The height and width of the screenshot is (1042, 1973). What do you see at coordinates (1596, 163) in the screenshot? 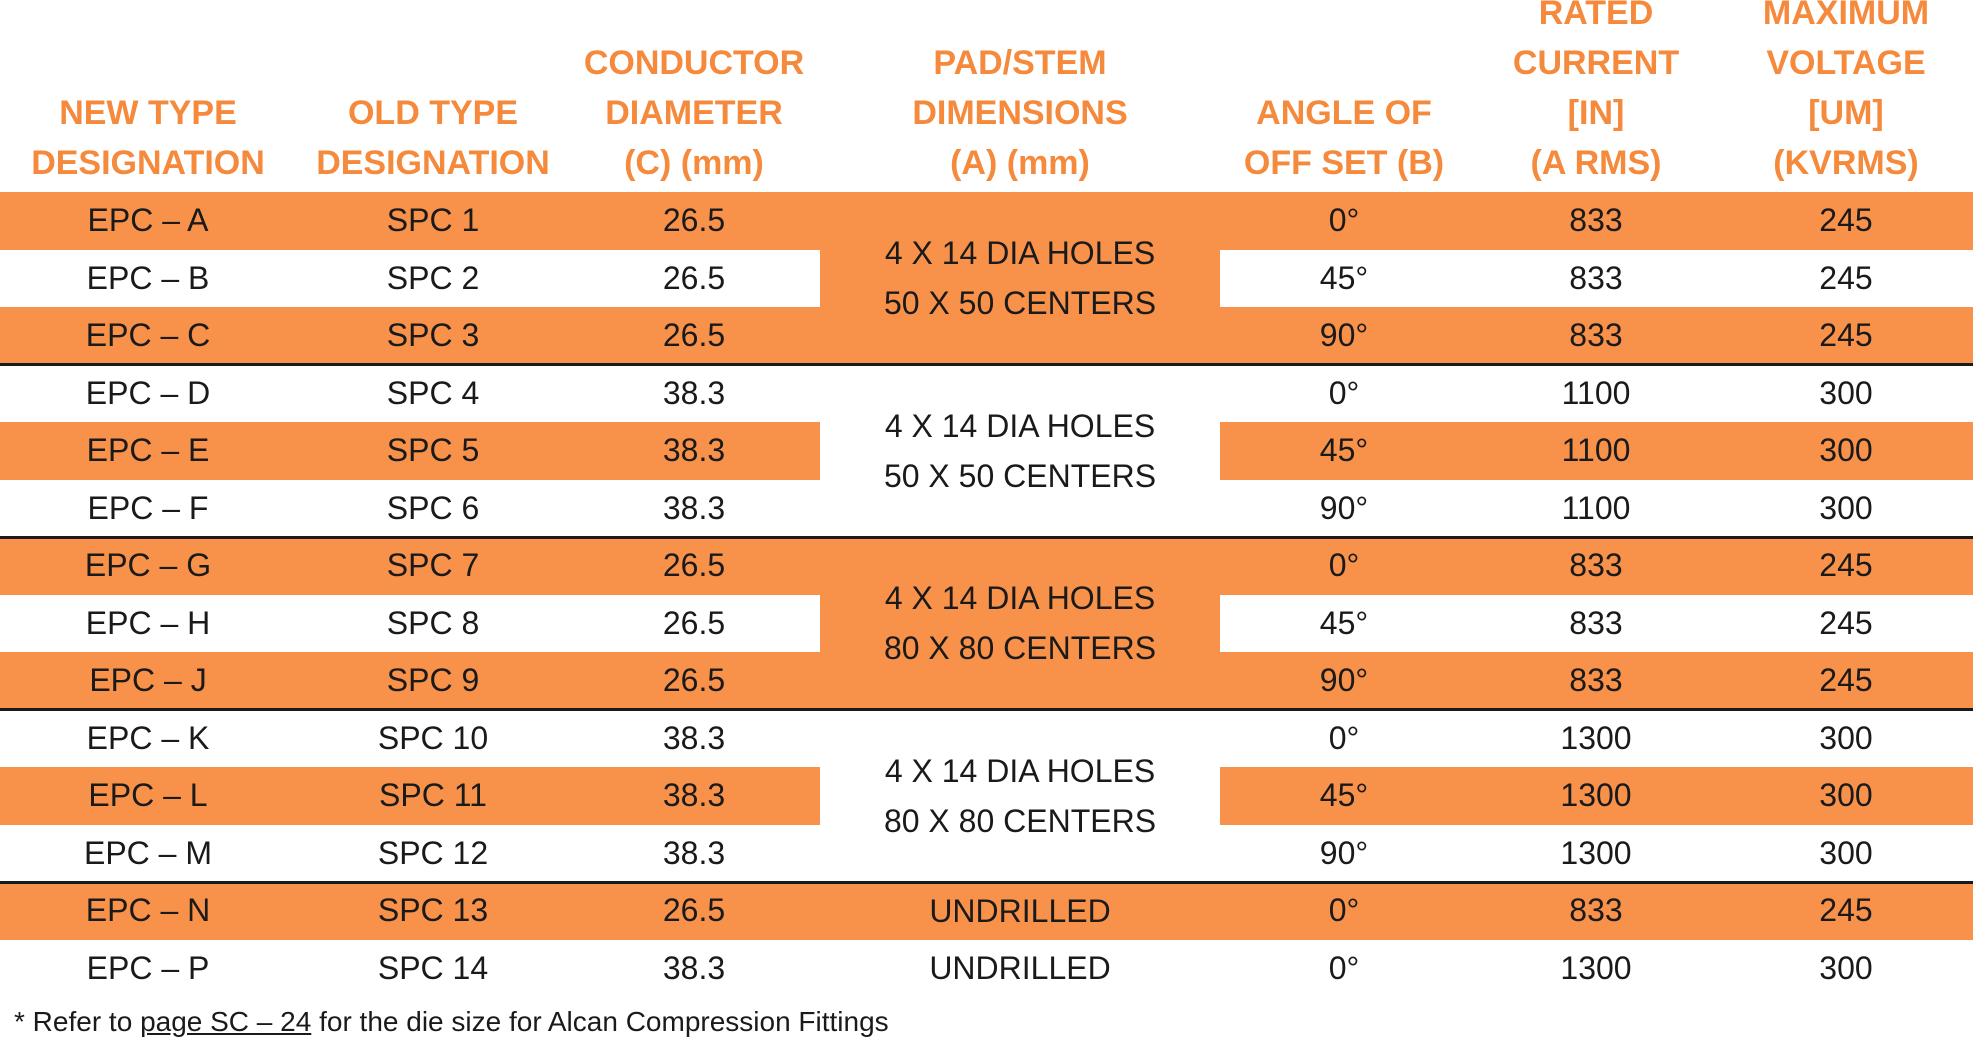
I see `header-line: (A RMS)` at bounding box center [1596, 163].